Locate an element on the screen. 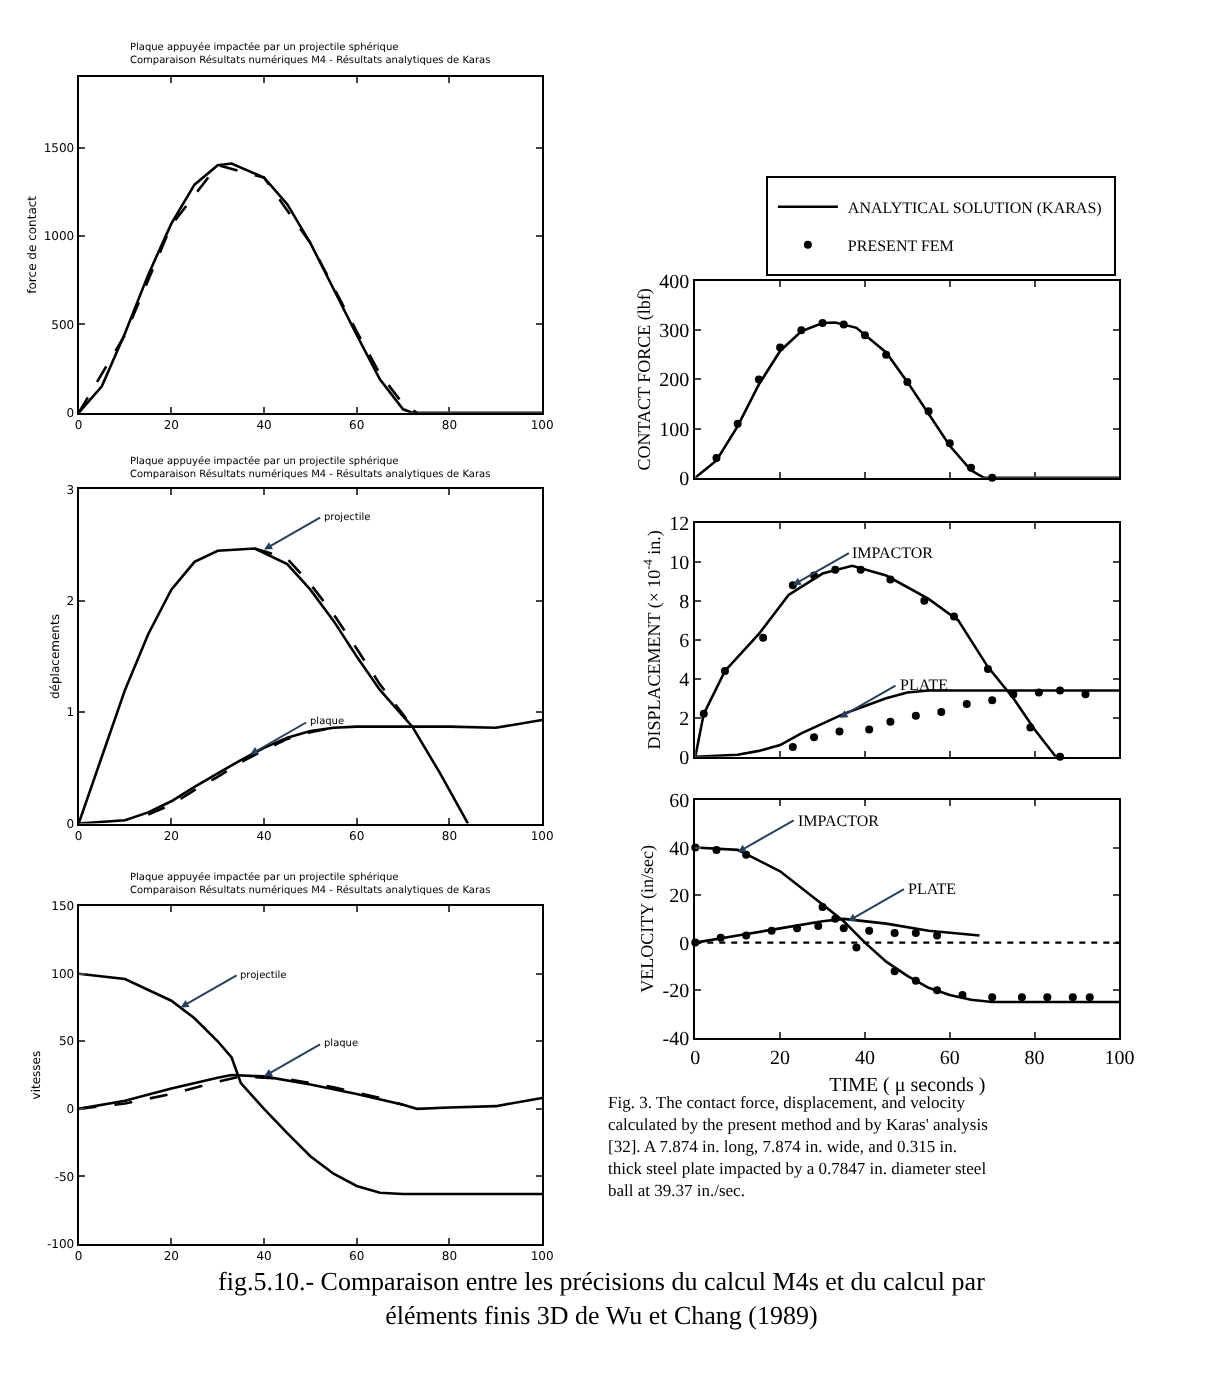 This screenshot has width=1214, height=1374. x-tick-label: 40 is located at coordinates (864, 1058).